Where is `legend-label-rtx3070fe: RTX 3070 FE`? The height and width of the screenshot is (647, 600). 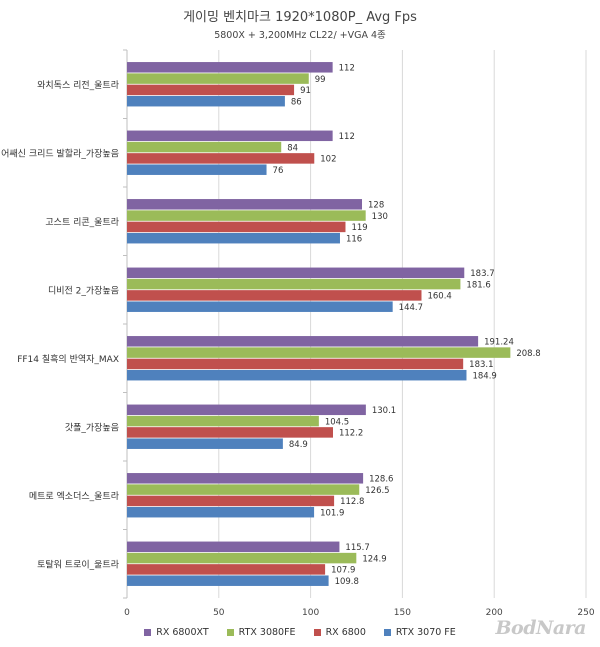
legend-label-rtx3070fe: RTX 3070 FE is located at coordinates (425, 632).